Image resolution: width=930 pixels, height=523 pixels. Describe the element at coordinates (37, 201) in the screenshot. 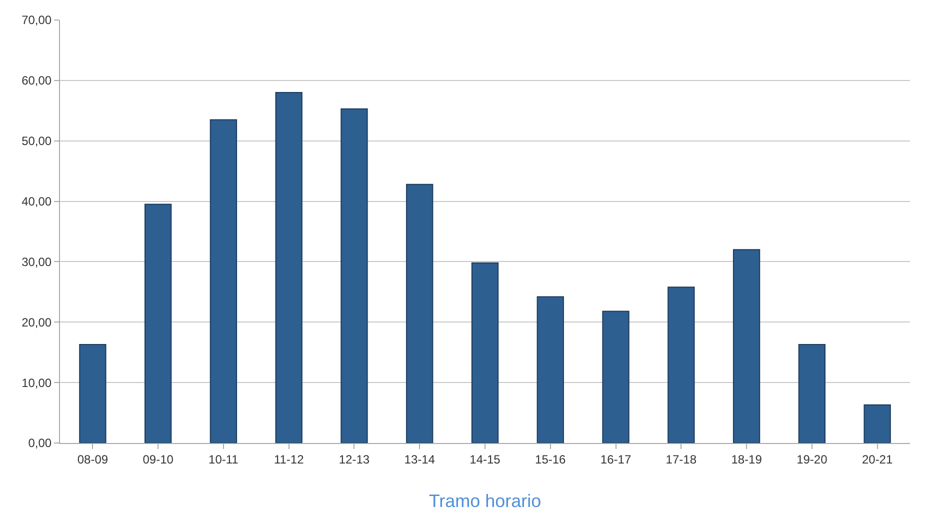

I see `y-tick-label: 40,00` at that location.